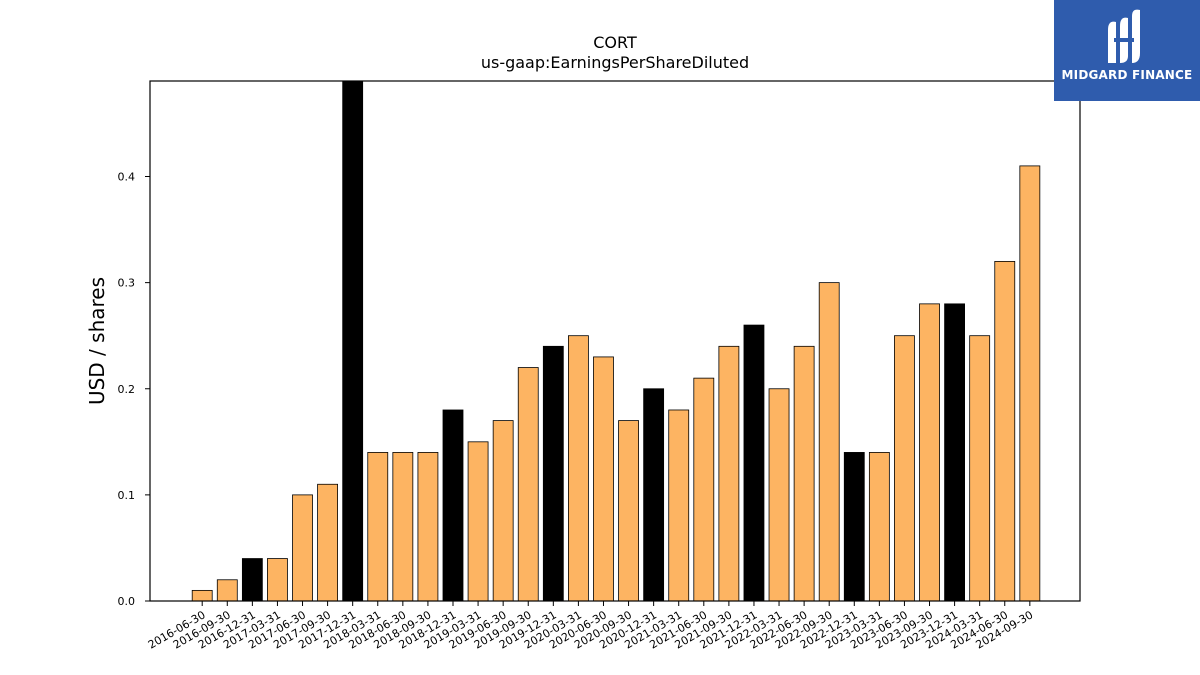 The image size is (1200, 675). Describe the element at coordinates (1124, 36) in the screenshot. I see `midgard-logo-icon` at that location.